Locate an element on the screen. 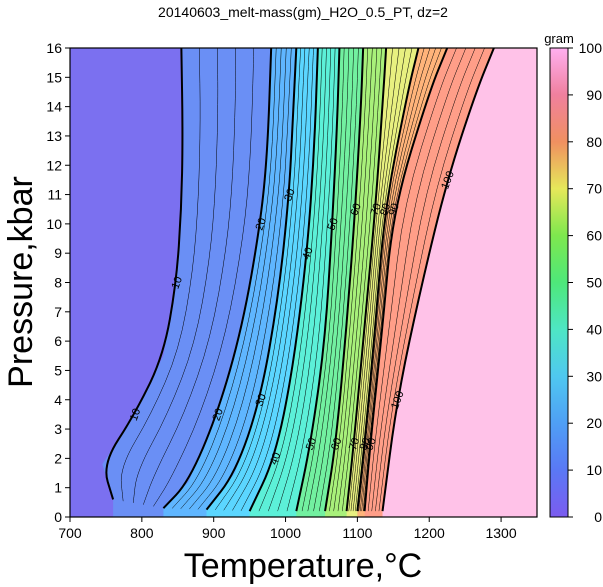  y-tick-label: 8 is located at coordinates (58, 283).